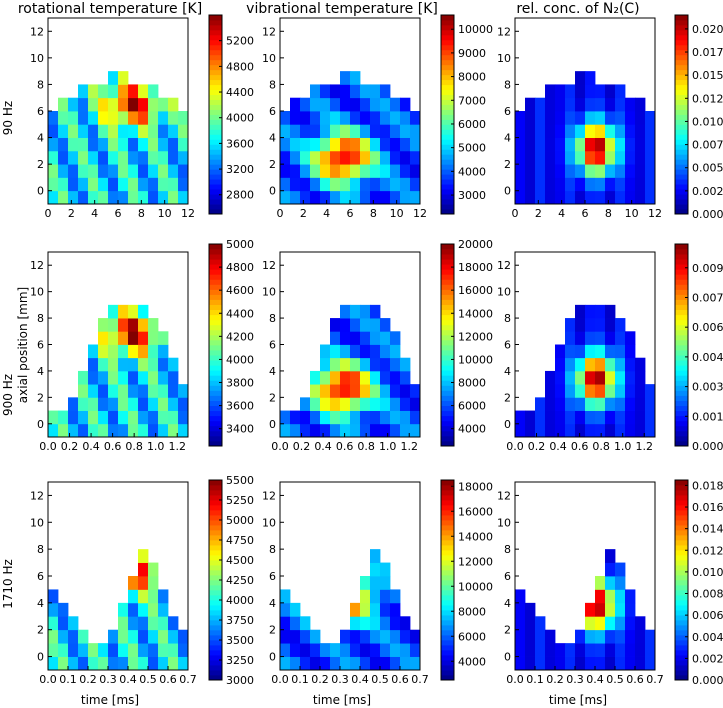 The height and width of the screenshot is (708, 723). I want to click on colorbar-tick-label: 3500, so click(240, 640).